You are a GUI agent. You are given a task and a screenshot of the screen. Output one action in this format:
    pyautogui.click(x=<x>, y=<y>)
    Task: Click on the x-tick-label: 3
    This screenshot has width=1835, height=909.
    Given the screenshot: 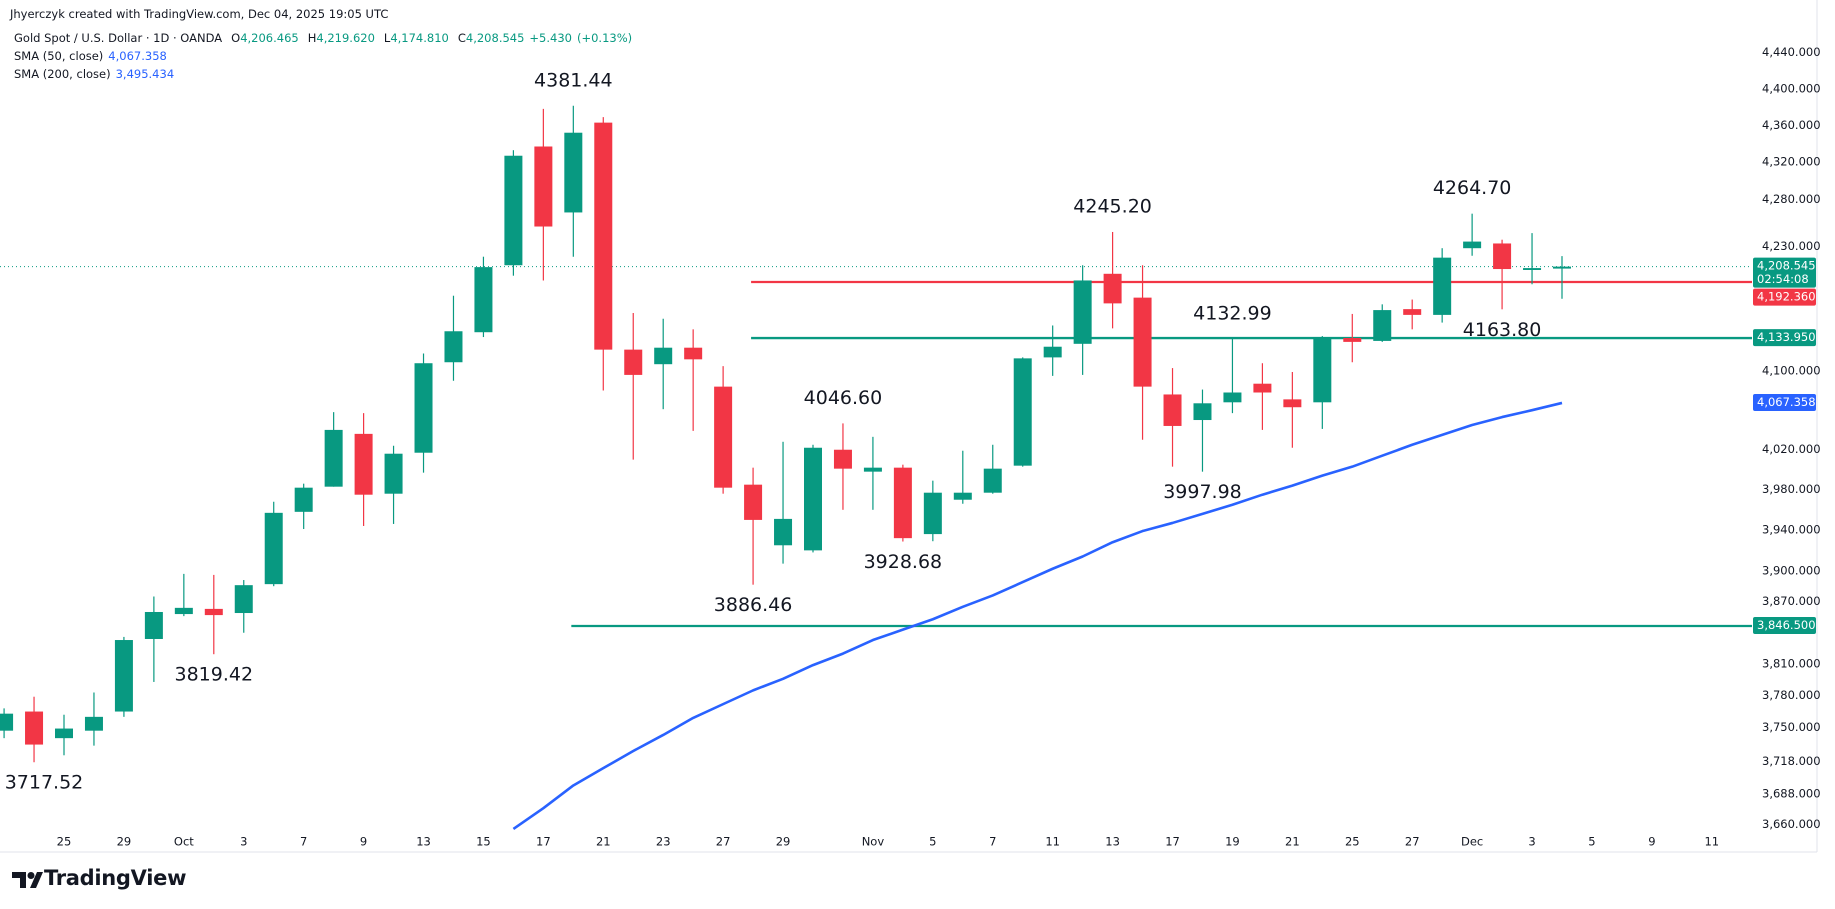 What is the action you would take?
    pyautogui.click(x=1531, y=842)
    